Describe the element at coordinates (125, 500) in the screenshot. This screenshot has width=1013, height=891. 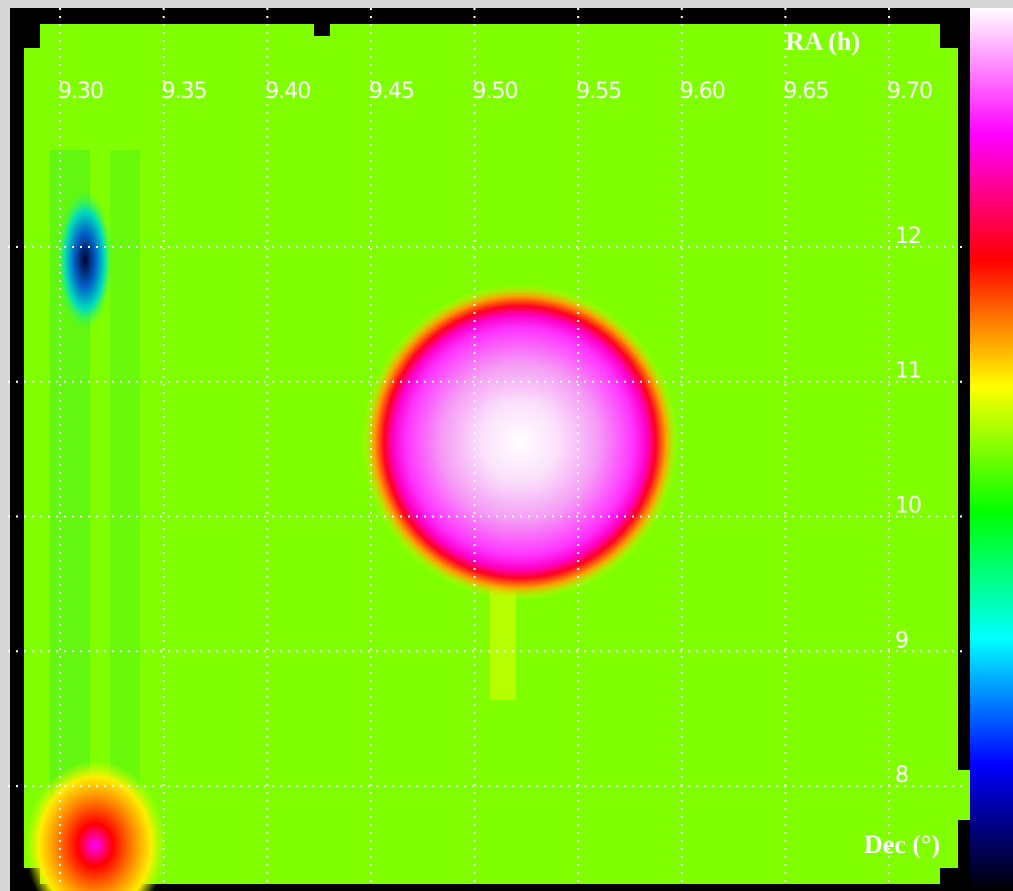
I see `stripe` at that location.